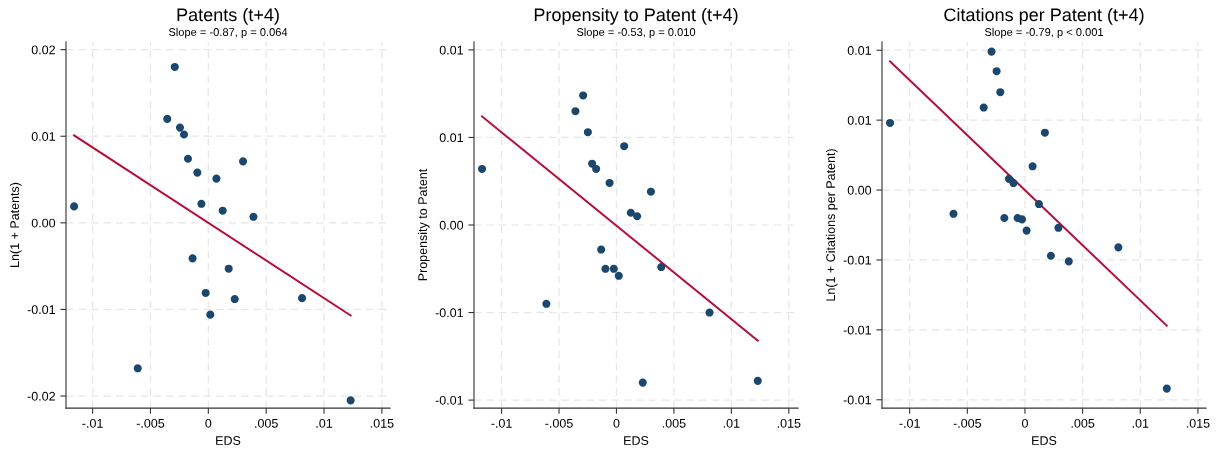 The height and width of the screenshot is (450, 1221). What do you see at coordinates (1044, 16) in the screenshot?
I see `chart-title: Citations per Patent (t+4)` at bounding box center [1044, 16].